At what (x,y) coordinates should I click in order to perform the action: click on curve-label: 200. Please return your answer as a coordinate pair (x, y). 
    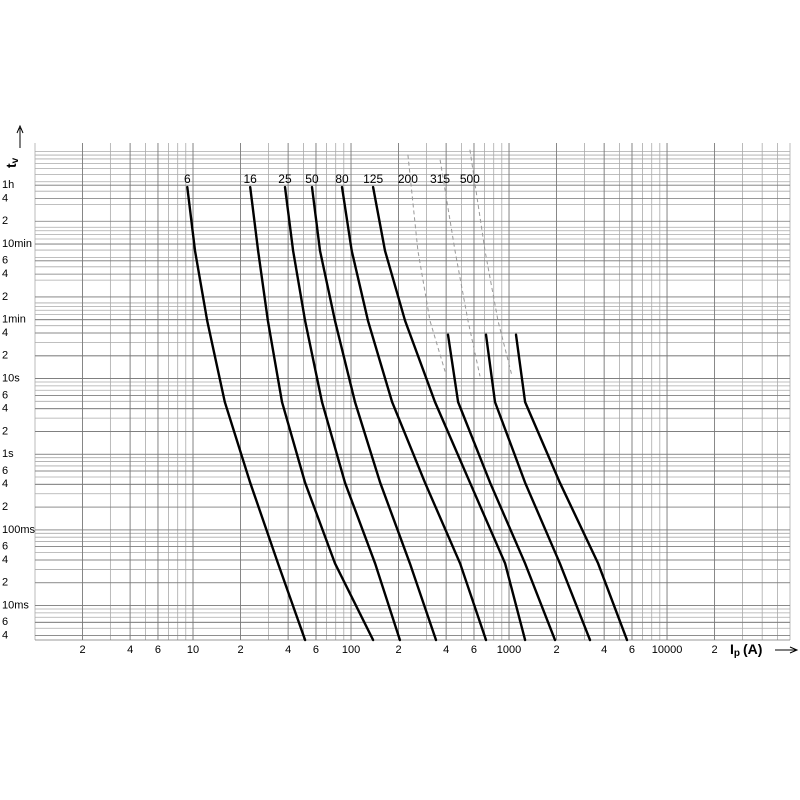
    Looking at the image, I should click on (408, 179).